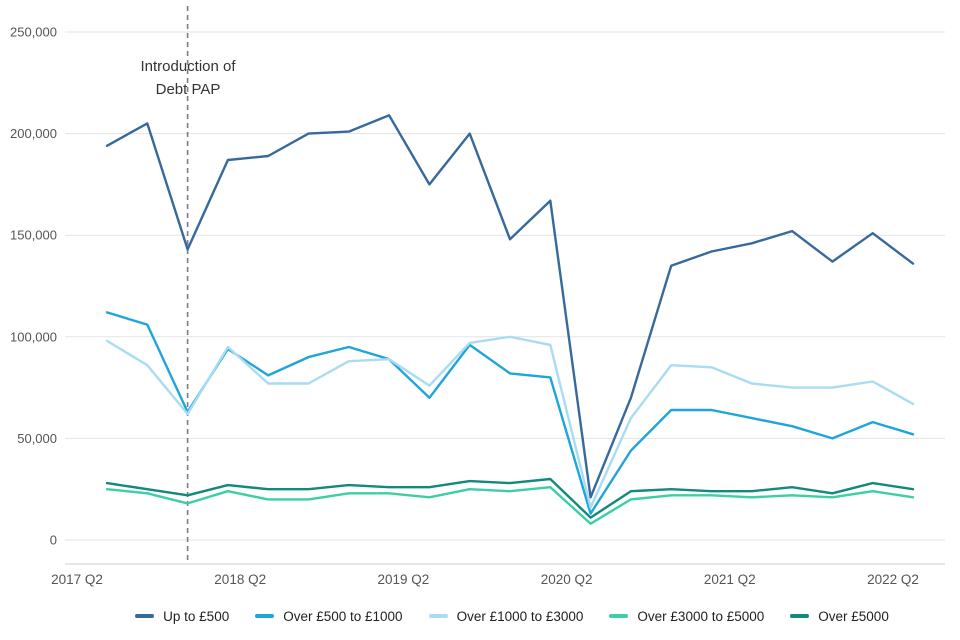  I want to click on x-axis-label: 2021 Q2, so click(730, 579).